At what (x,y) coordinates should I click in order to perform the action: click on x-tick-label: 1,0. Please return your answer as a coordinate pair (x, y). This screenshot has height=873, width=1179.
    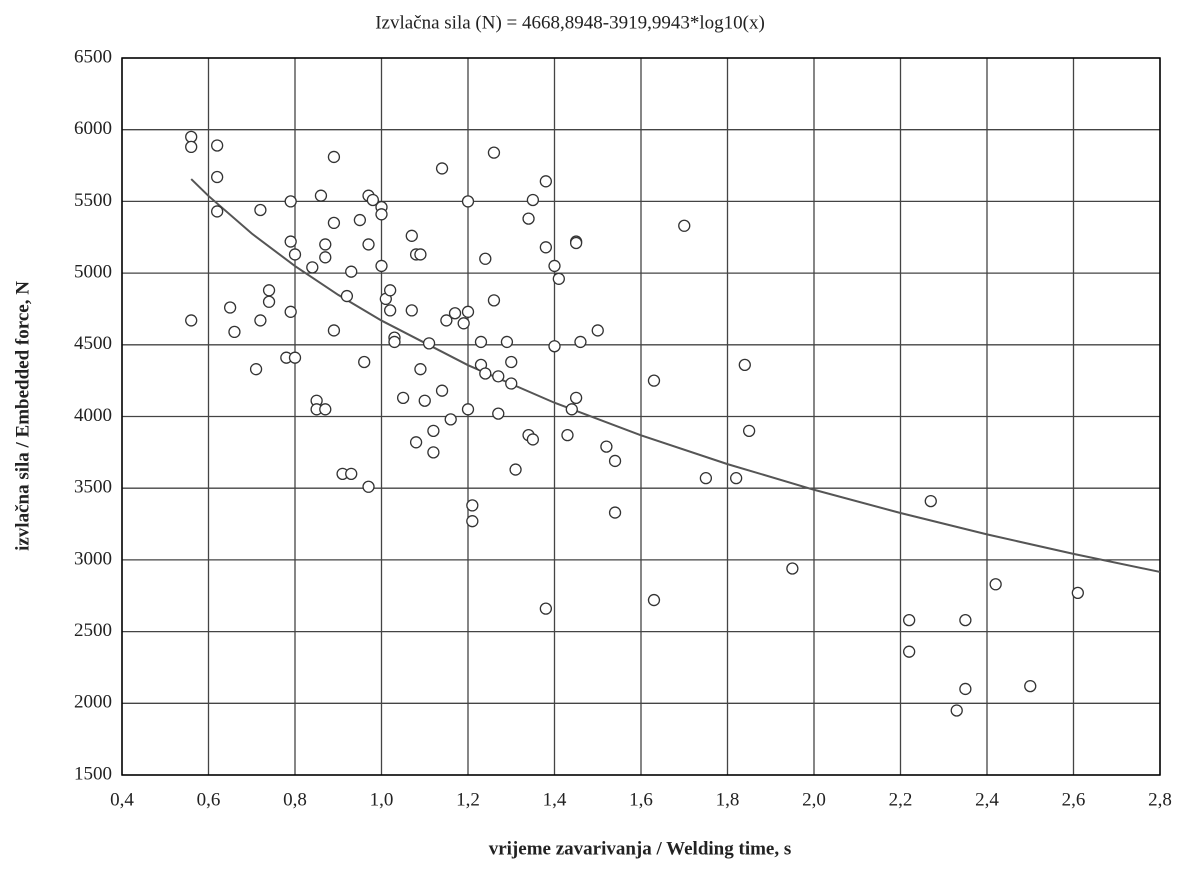
    Looking at the image, I should click on (382, 799).